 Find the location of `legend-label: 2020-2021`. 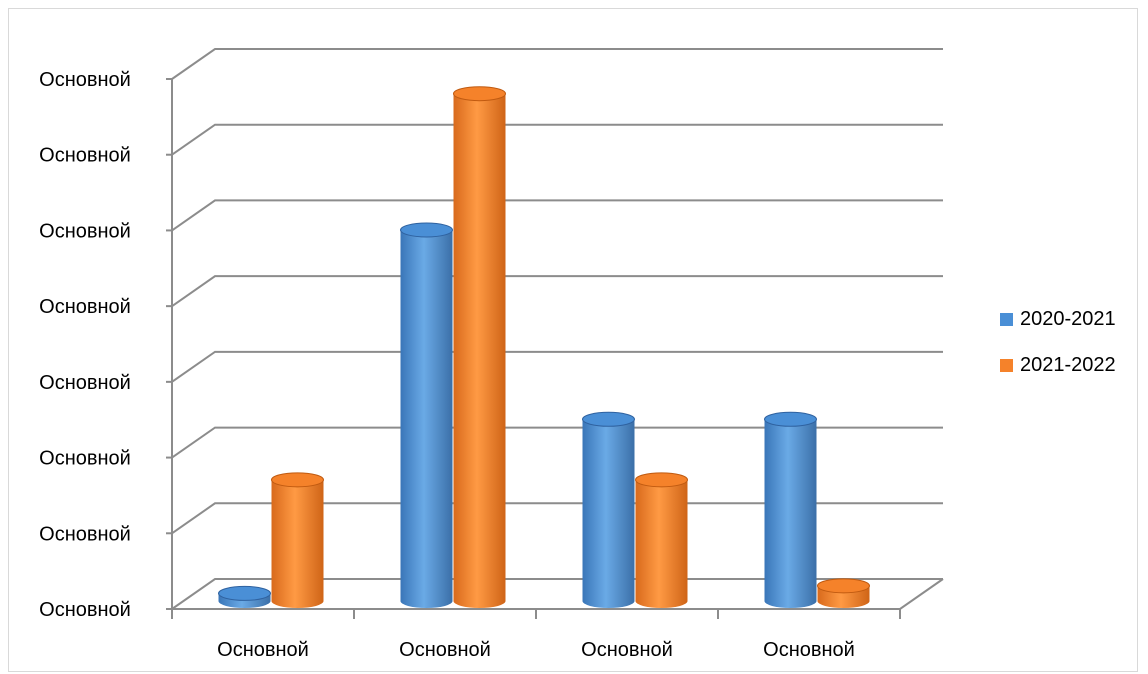

legend-label: 2020-2021 is located at coordinates (1068, 319).